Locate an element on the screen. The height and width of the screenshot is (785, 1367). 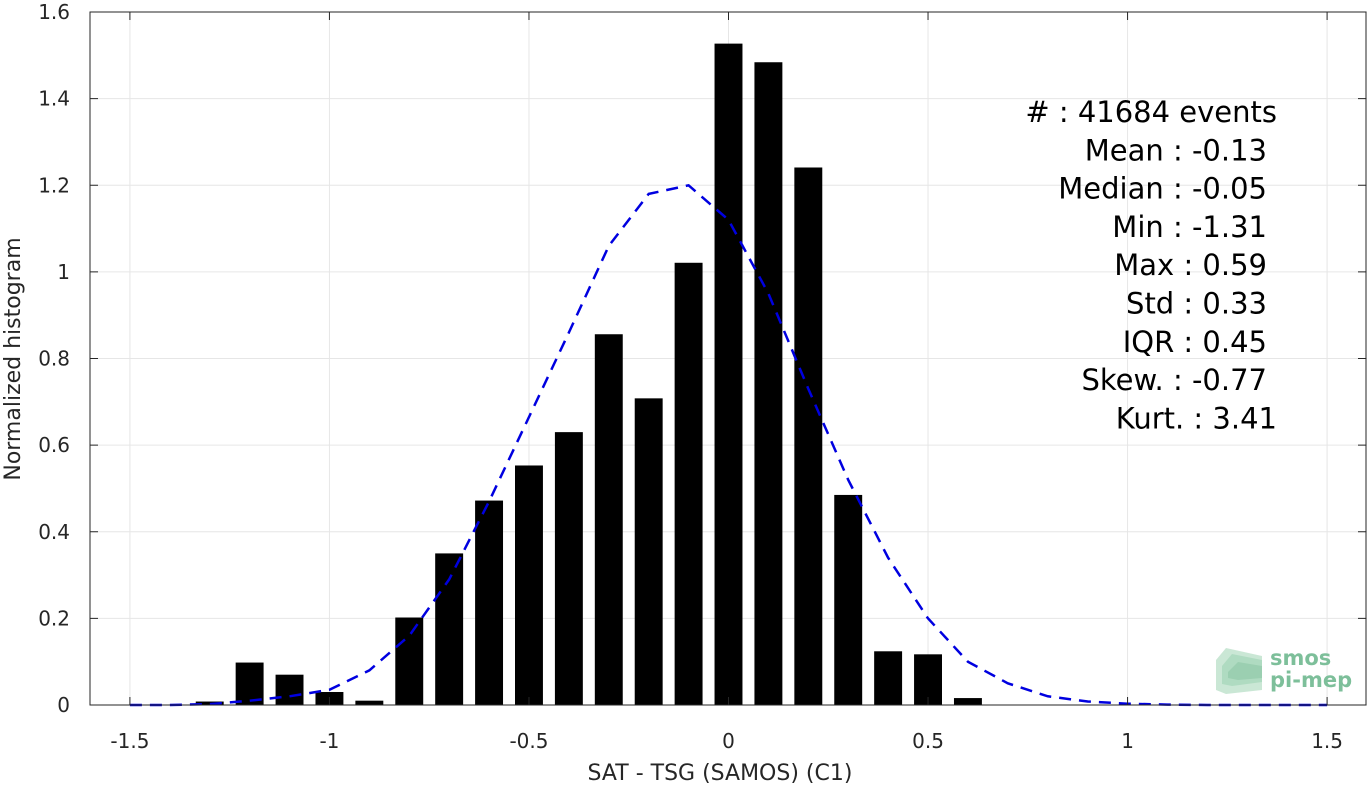
stats-line: Kurt. : 3.41 is located at coordinates (1196, 418).